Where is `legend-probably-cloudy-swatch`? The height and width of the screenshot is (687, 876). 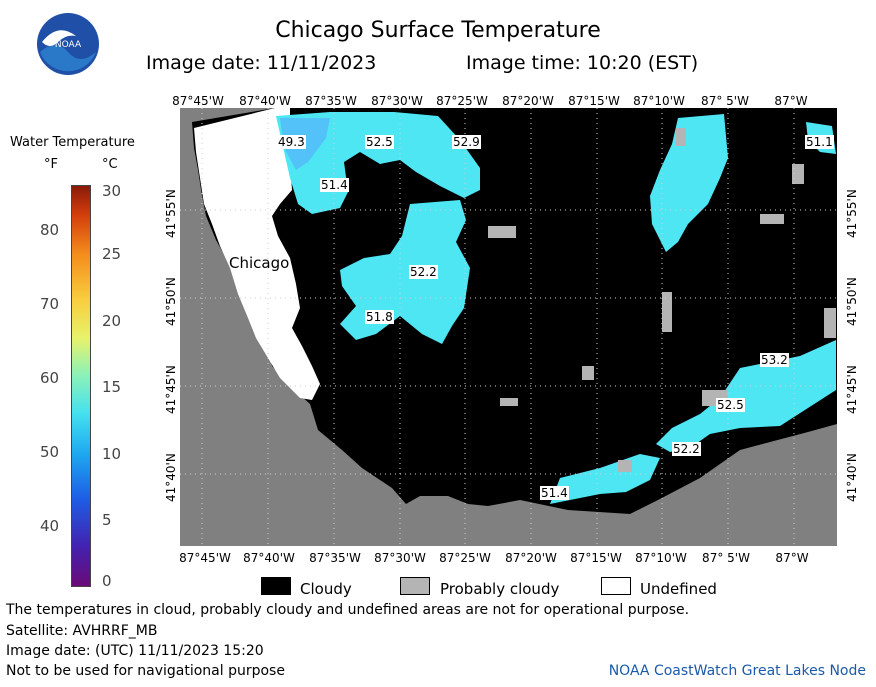 legend-probably-cloudy-swatch is located at coordinates (415, 586).